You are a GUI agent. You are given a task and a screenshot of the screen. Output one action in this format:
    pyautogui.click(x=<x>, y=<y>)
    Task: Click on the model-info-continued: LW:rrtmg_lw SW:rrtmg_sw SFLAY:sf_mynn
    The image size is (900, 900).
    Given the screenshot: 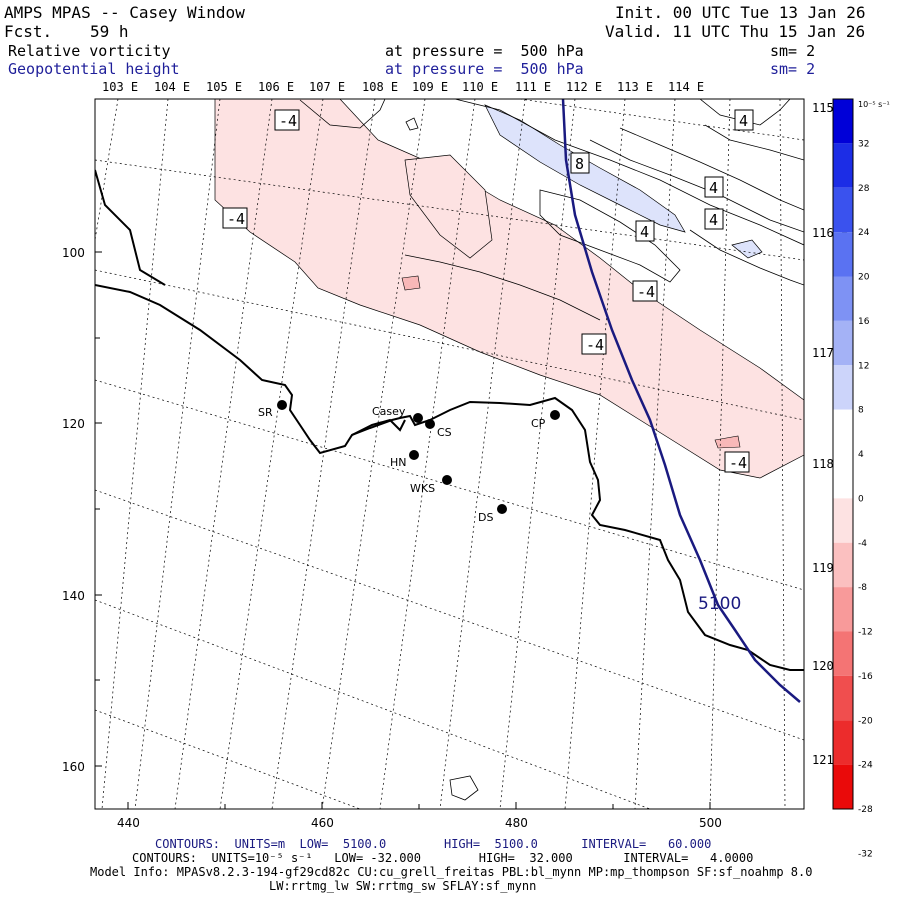 What is the action you would take?
    pyautogui.click(x=403, y=886)
    